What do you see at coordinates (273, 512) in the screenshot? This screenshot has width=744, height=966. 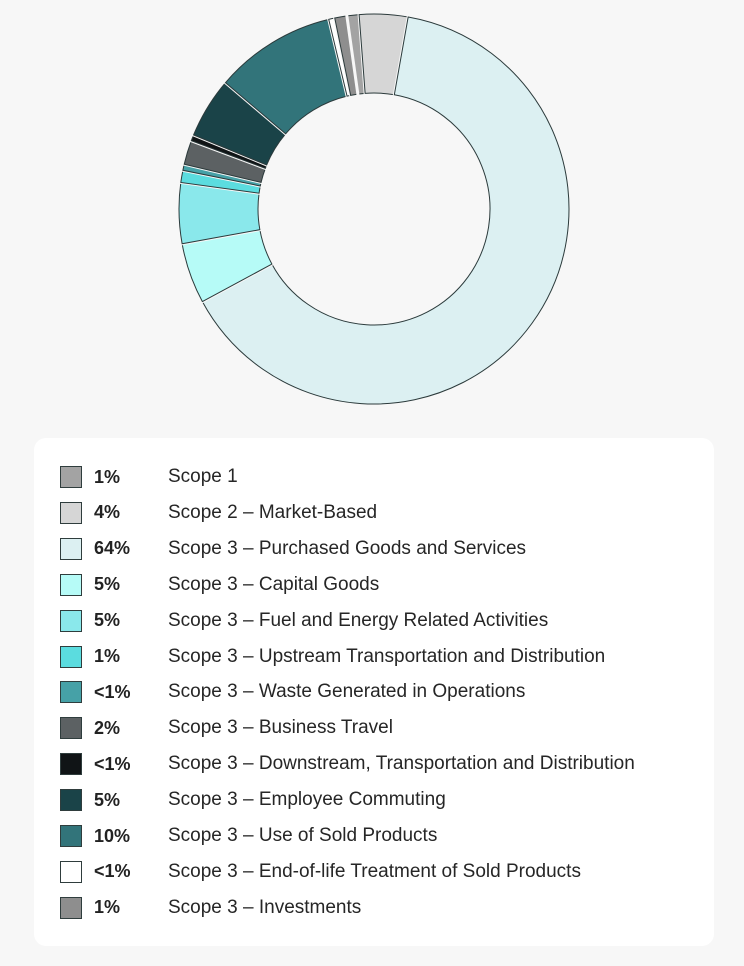 I see `legend-label: Scope 2 – Market-Based` at bounding box center [273, 512].